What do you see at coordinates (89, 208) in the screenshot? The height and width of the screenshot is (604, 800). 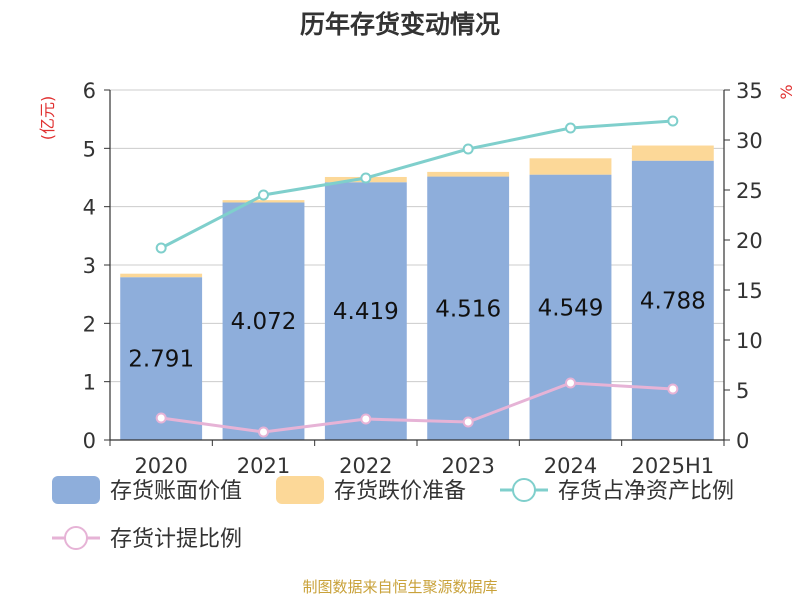 I see `left-tick-label: 4` at bounding box center [89, 208].